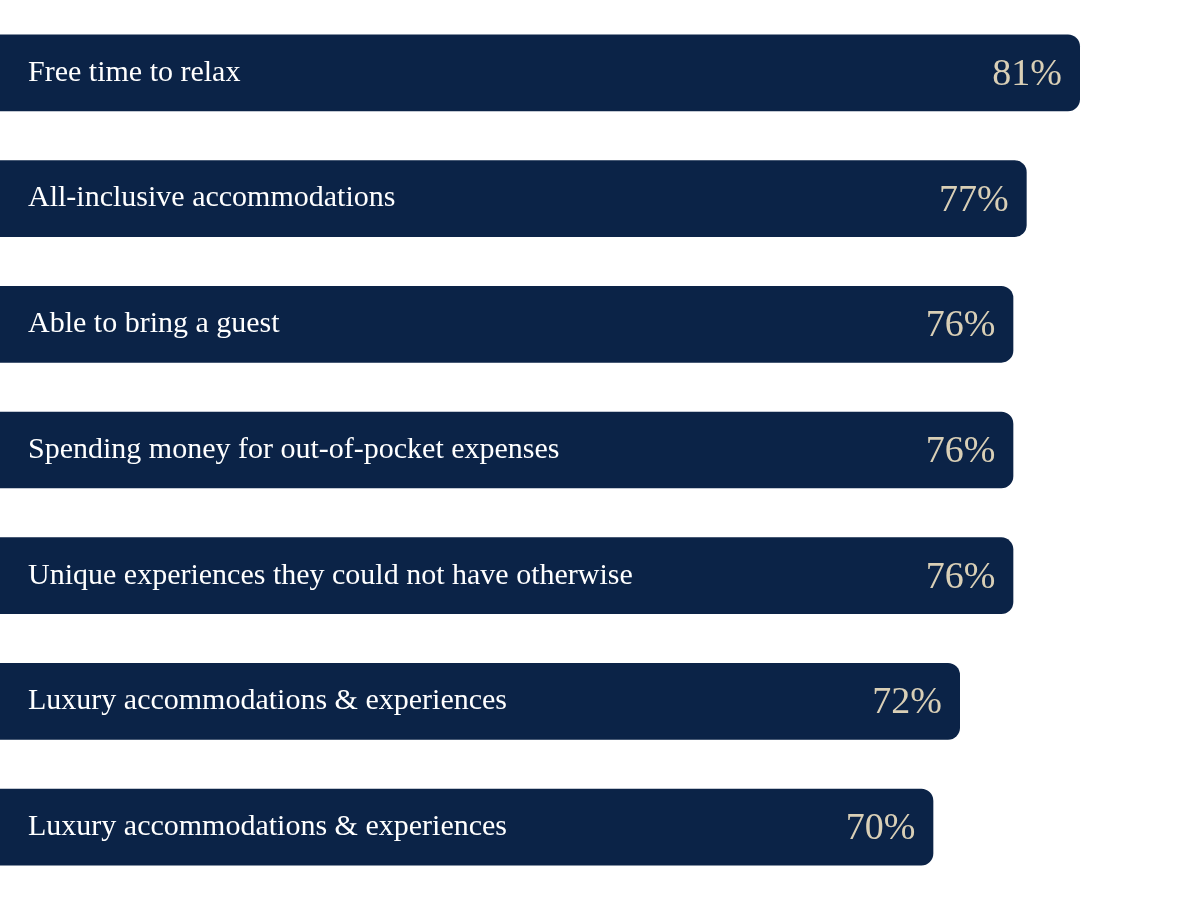 The image size is (1200, 900). What do you see at coordinates (1027, 71) in the screenshot?
I see `data-label: 81%` at bounding box center [1027, 71].